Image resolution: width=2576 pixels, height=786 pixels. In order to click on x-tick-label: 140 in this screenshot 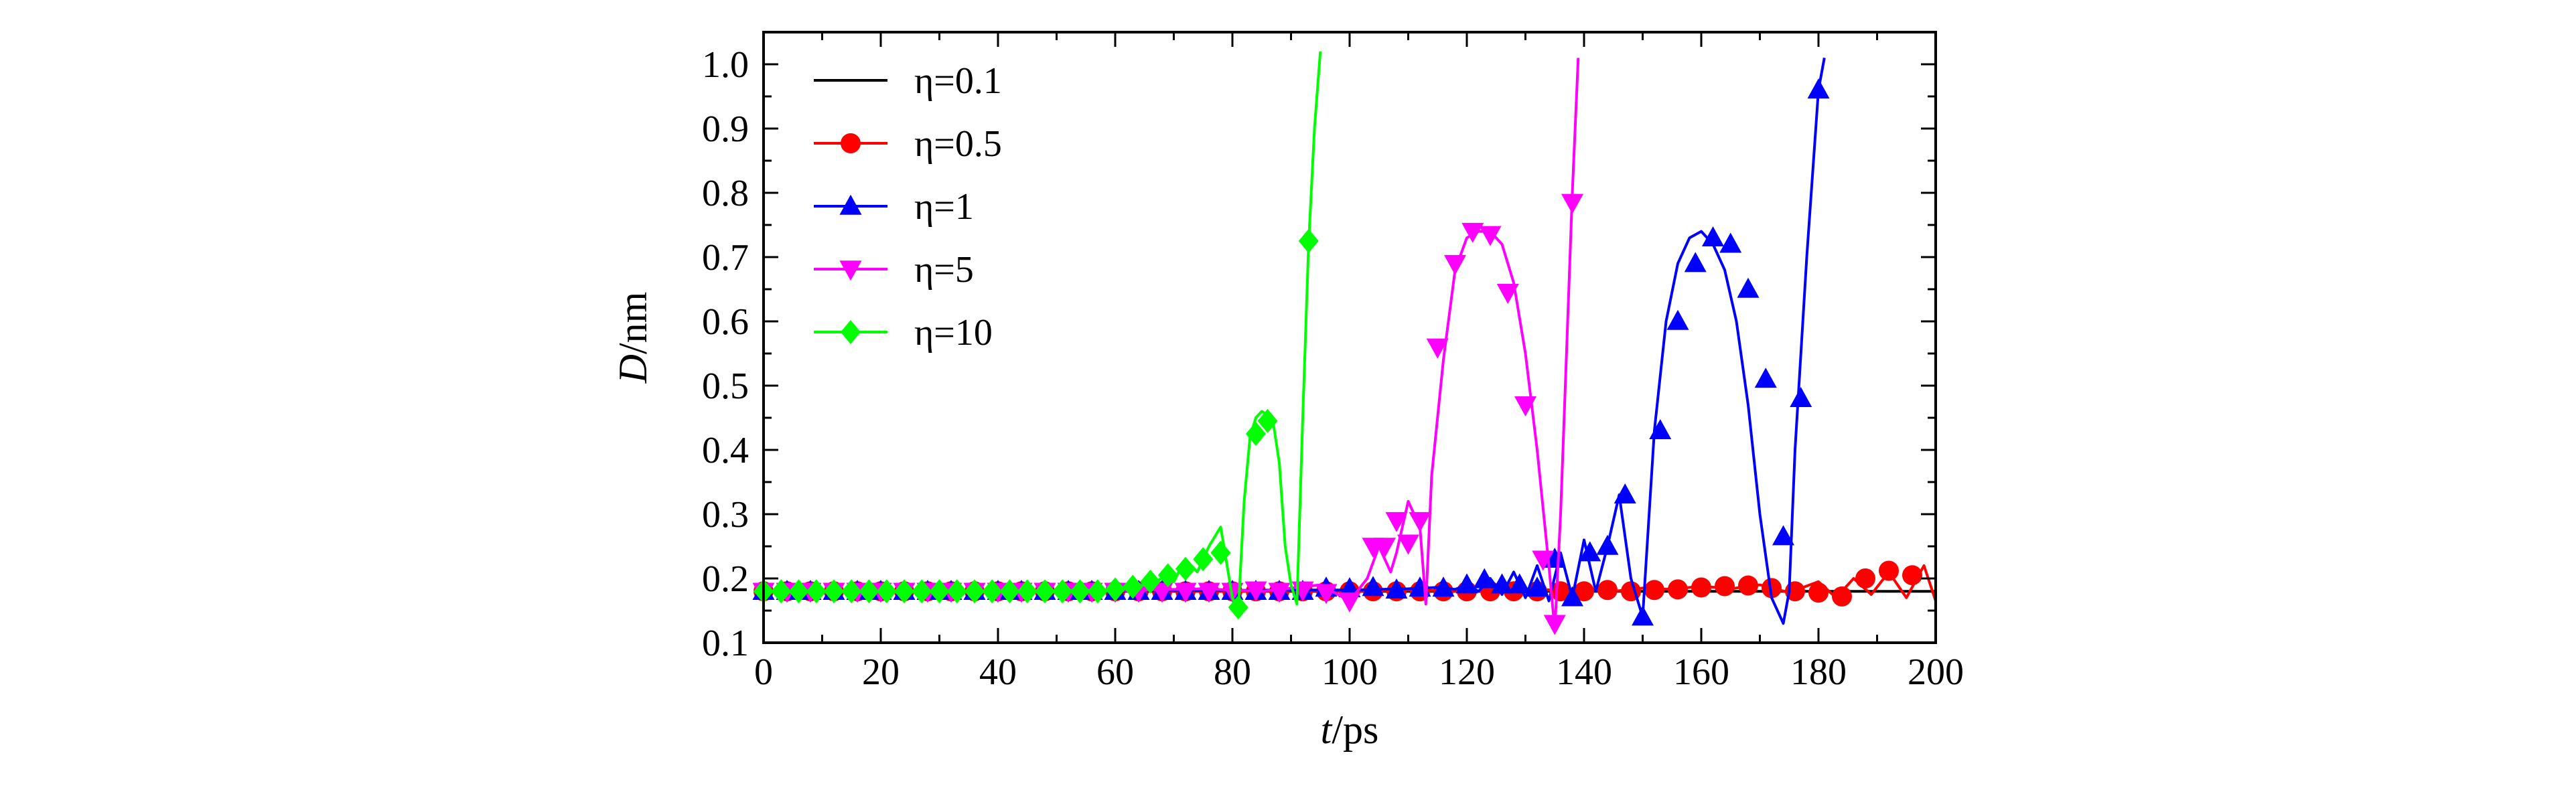, I will do `click(1584, 672)`.